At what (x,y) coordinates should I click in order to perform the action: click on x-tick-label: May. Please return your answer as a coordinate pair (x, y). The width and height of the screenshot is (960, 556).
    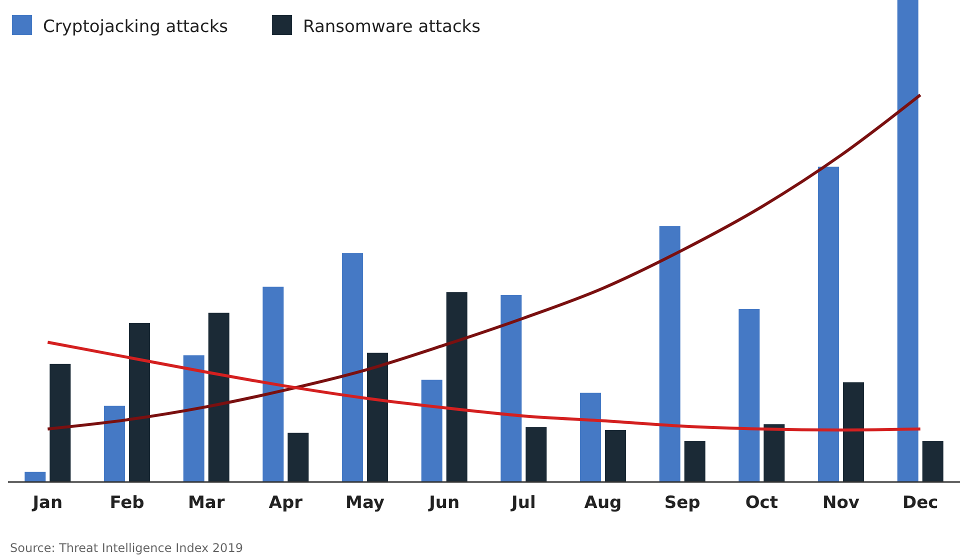
    Looking at the image, I should click on (365, 503).